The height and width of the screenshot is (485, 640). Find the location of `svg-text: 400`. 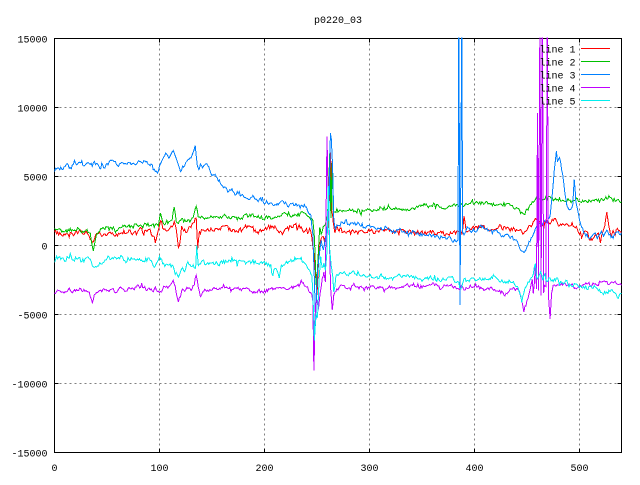

svg-text: 400 is located at coordinates (474, 469).